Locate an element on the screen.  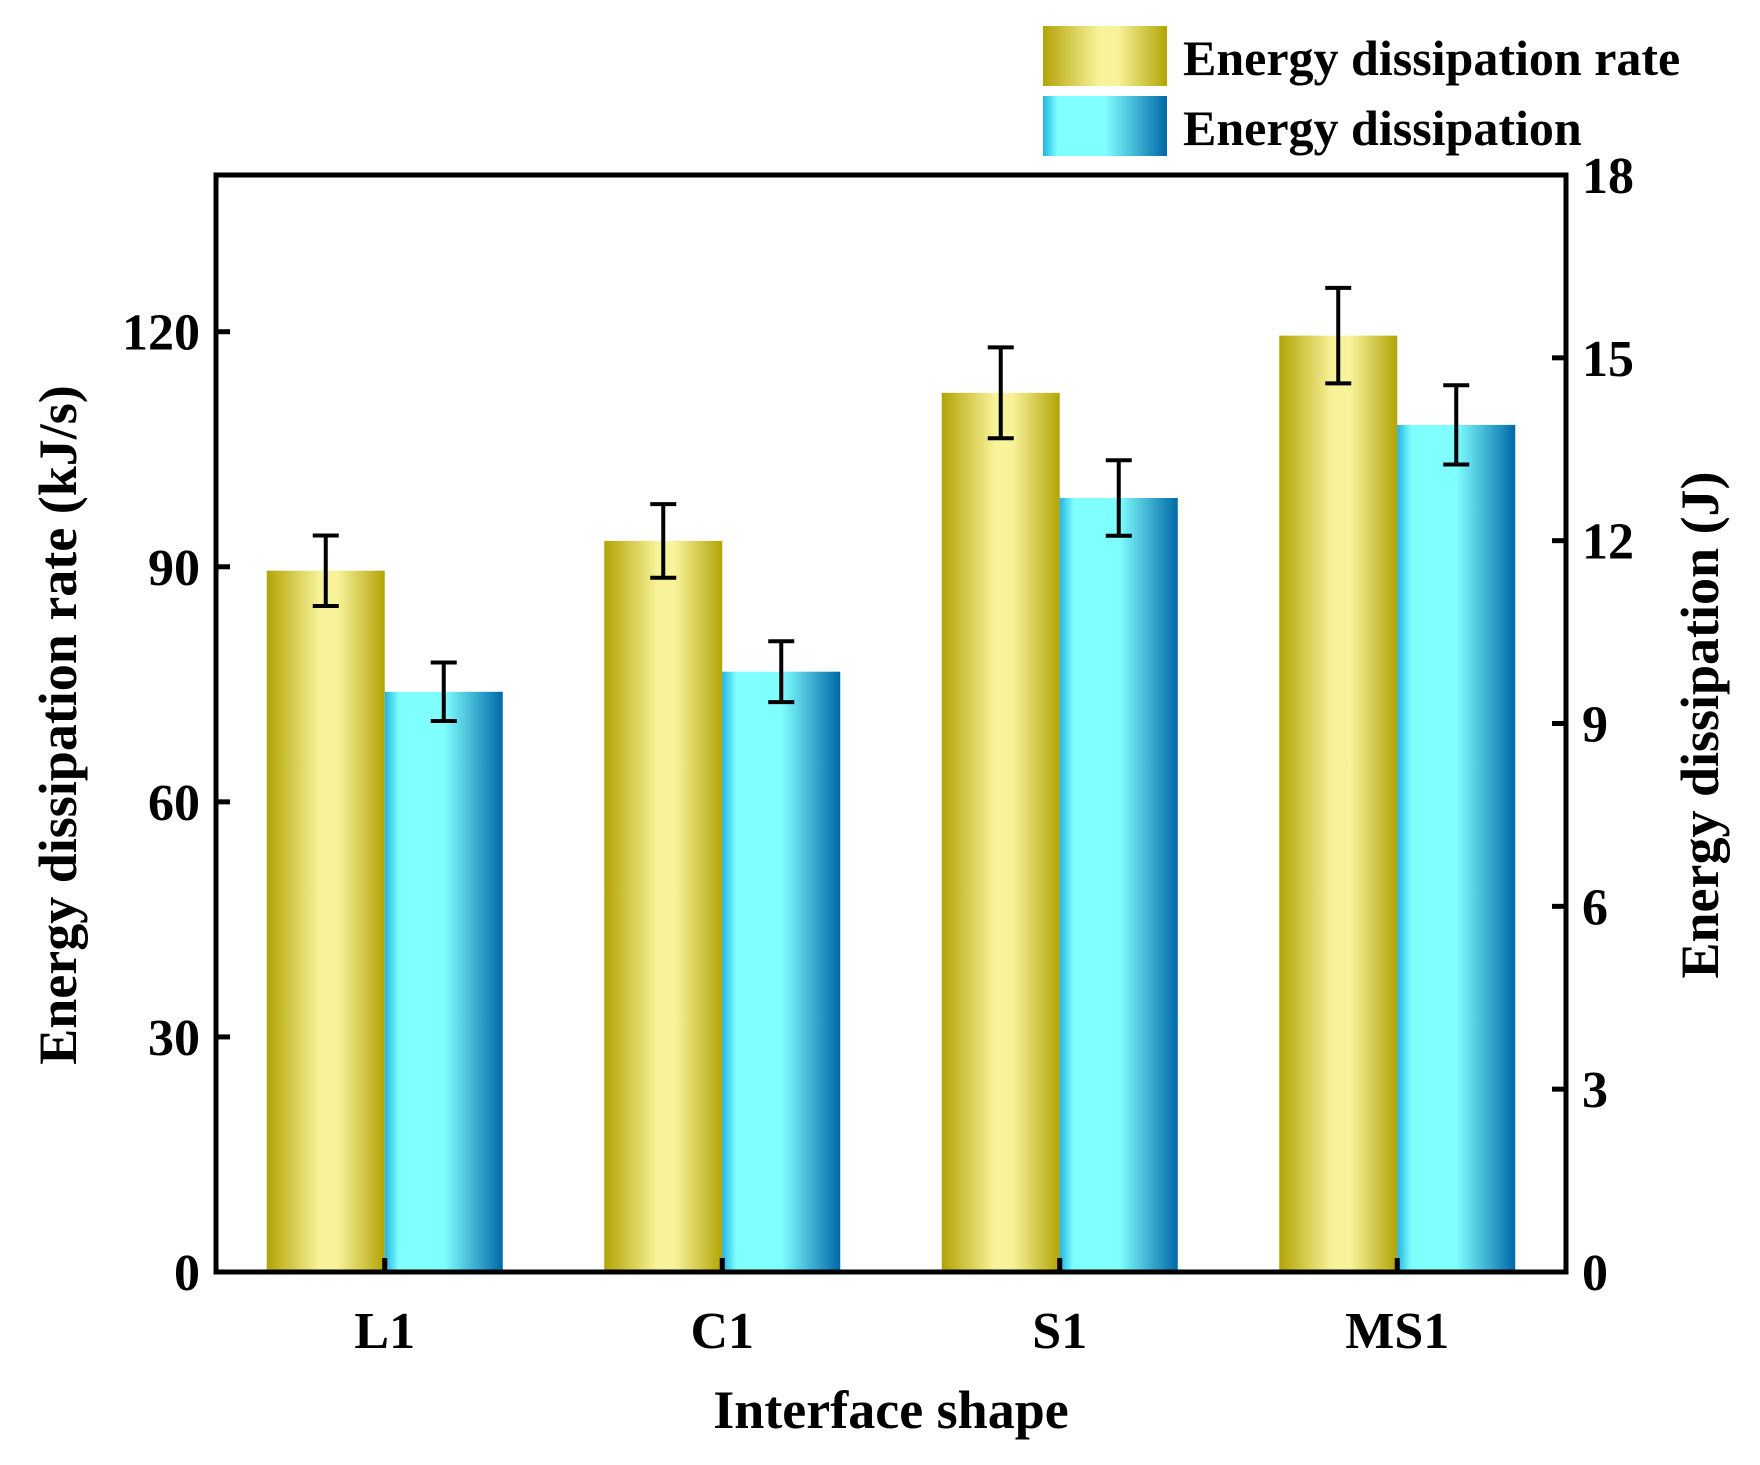
legend-swatch-energy-dissipation-rate is located at coordinates (1105, 56).